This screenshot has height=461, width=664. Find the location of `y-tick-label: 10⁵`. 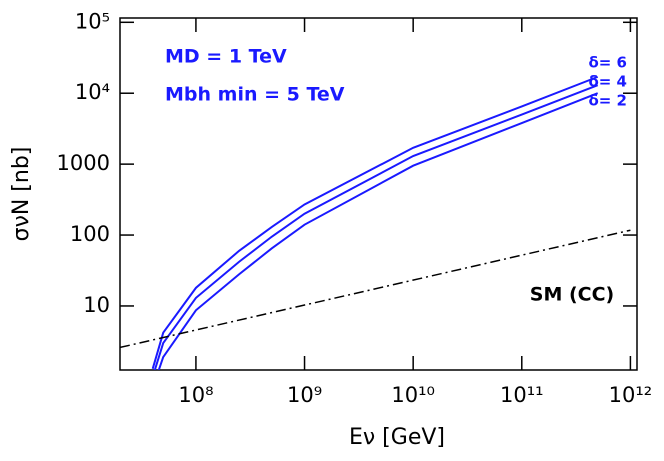

y-tick-label: 10⁵ is located at coordinates (92, 21).